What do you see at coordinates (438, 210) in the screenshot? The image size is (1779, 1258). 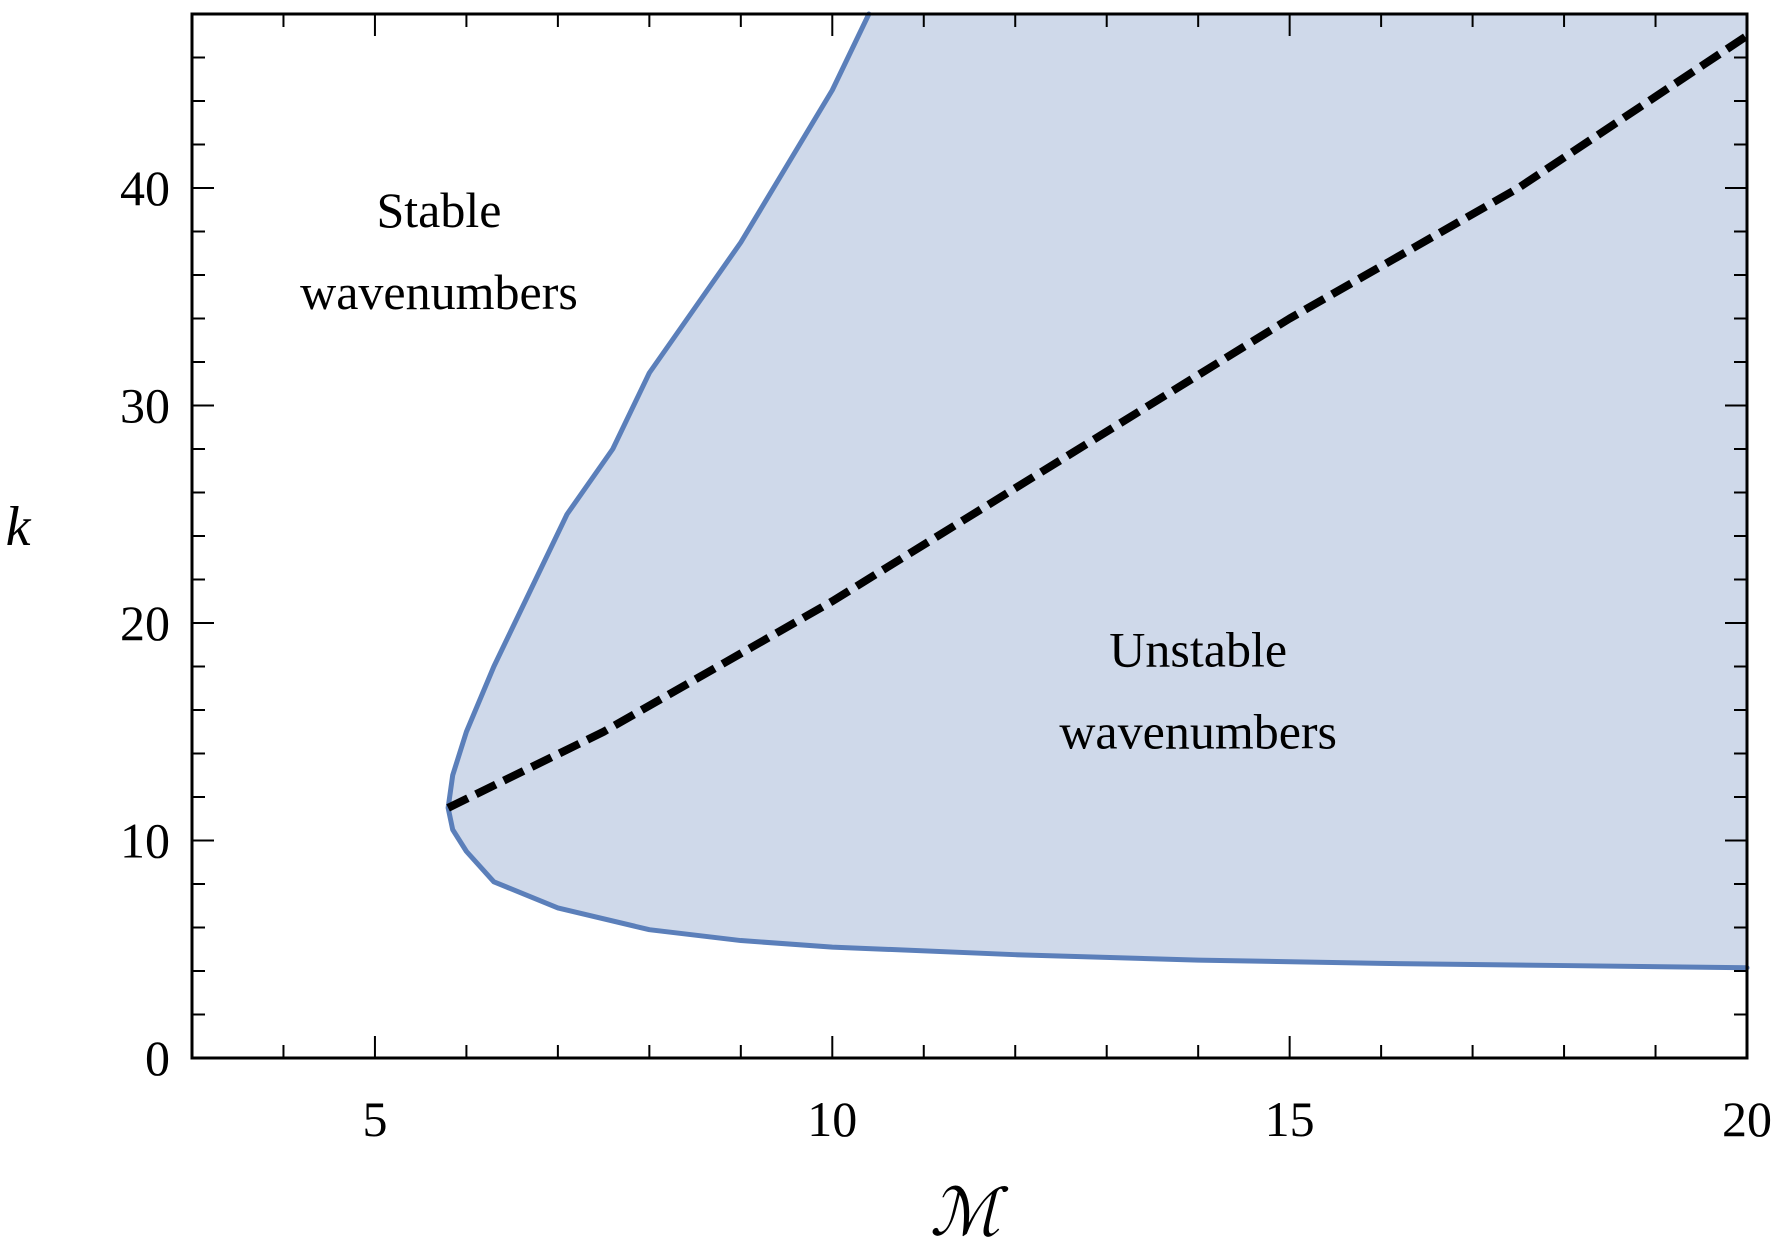 I see `annotation-line: Stable` at bounding box center [438, 210].